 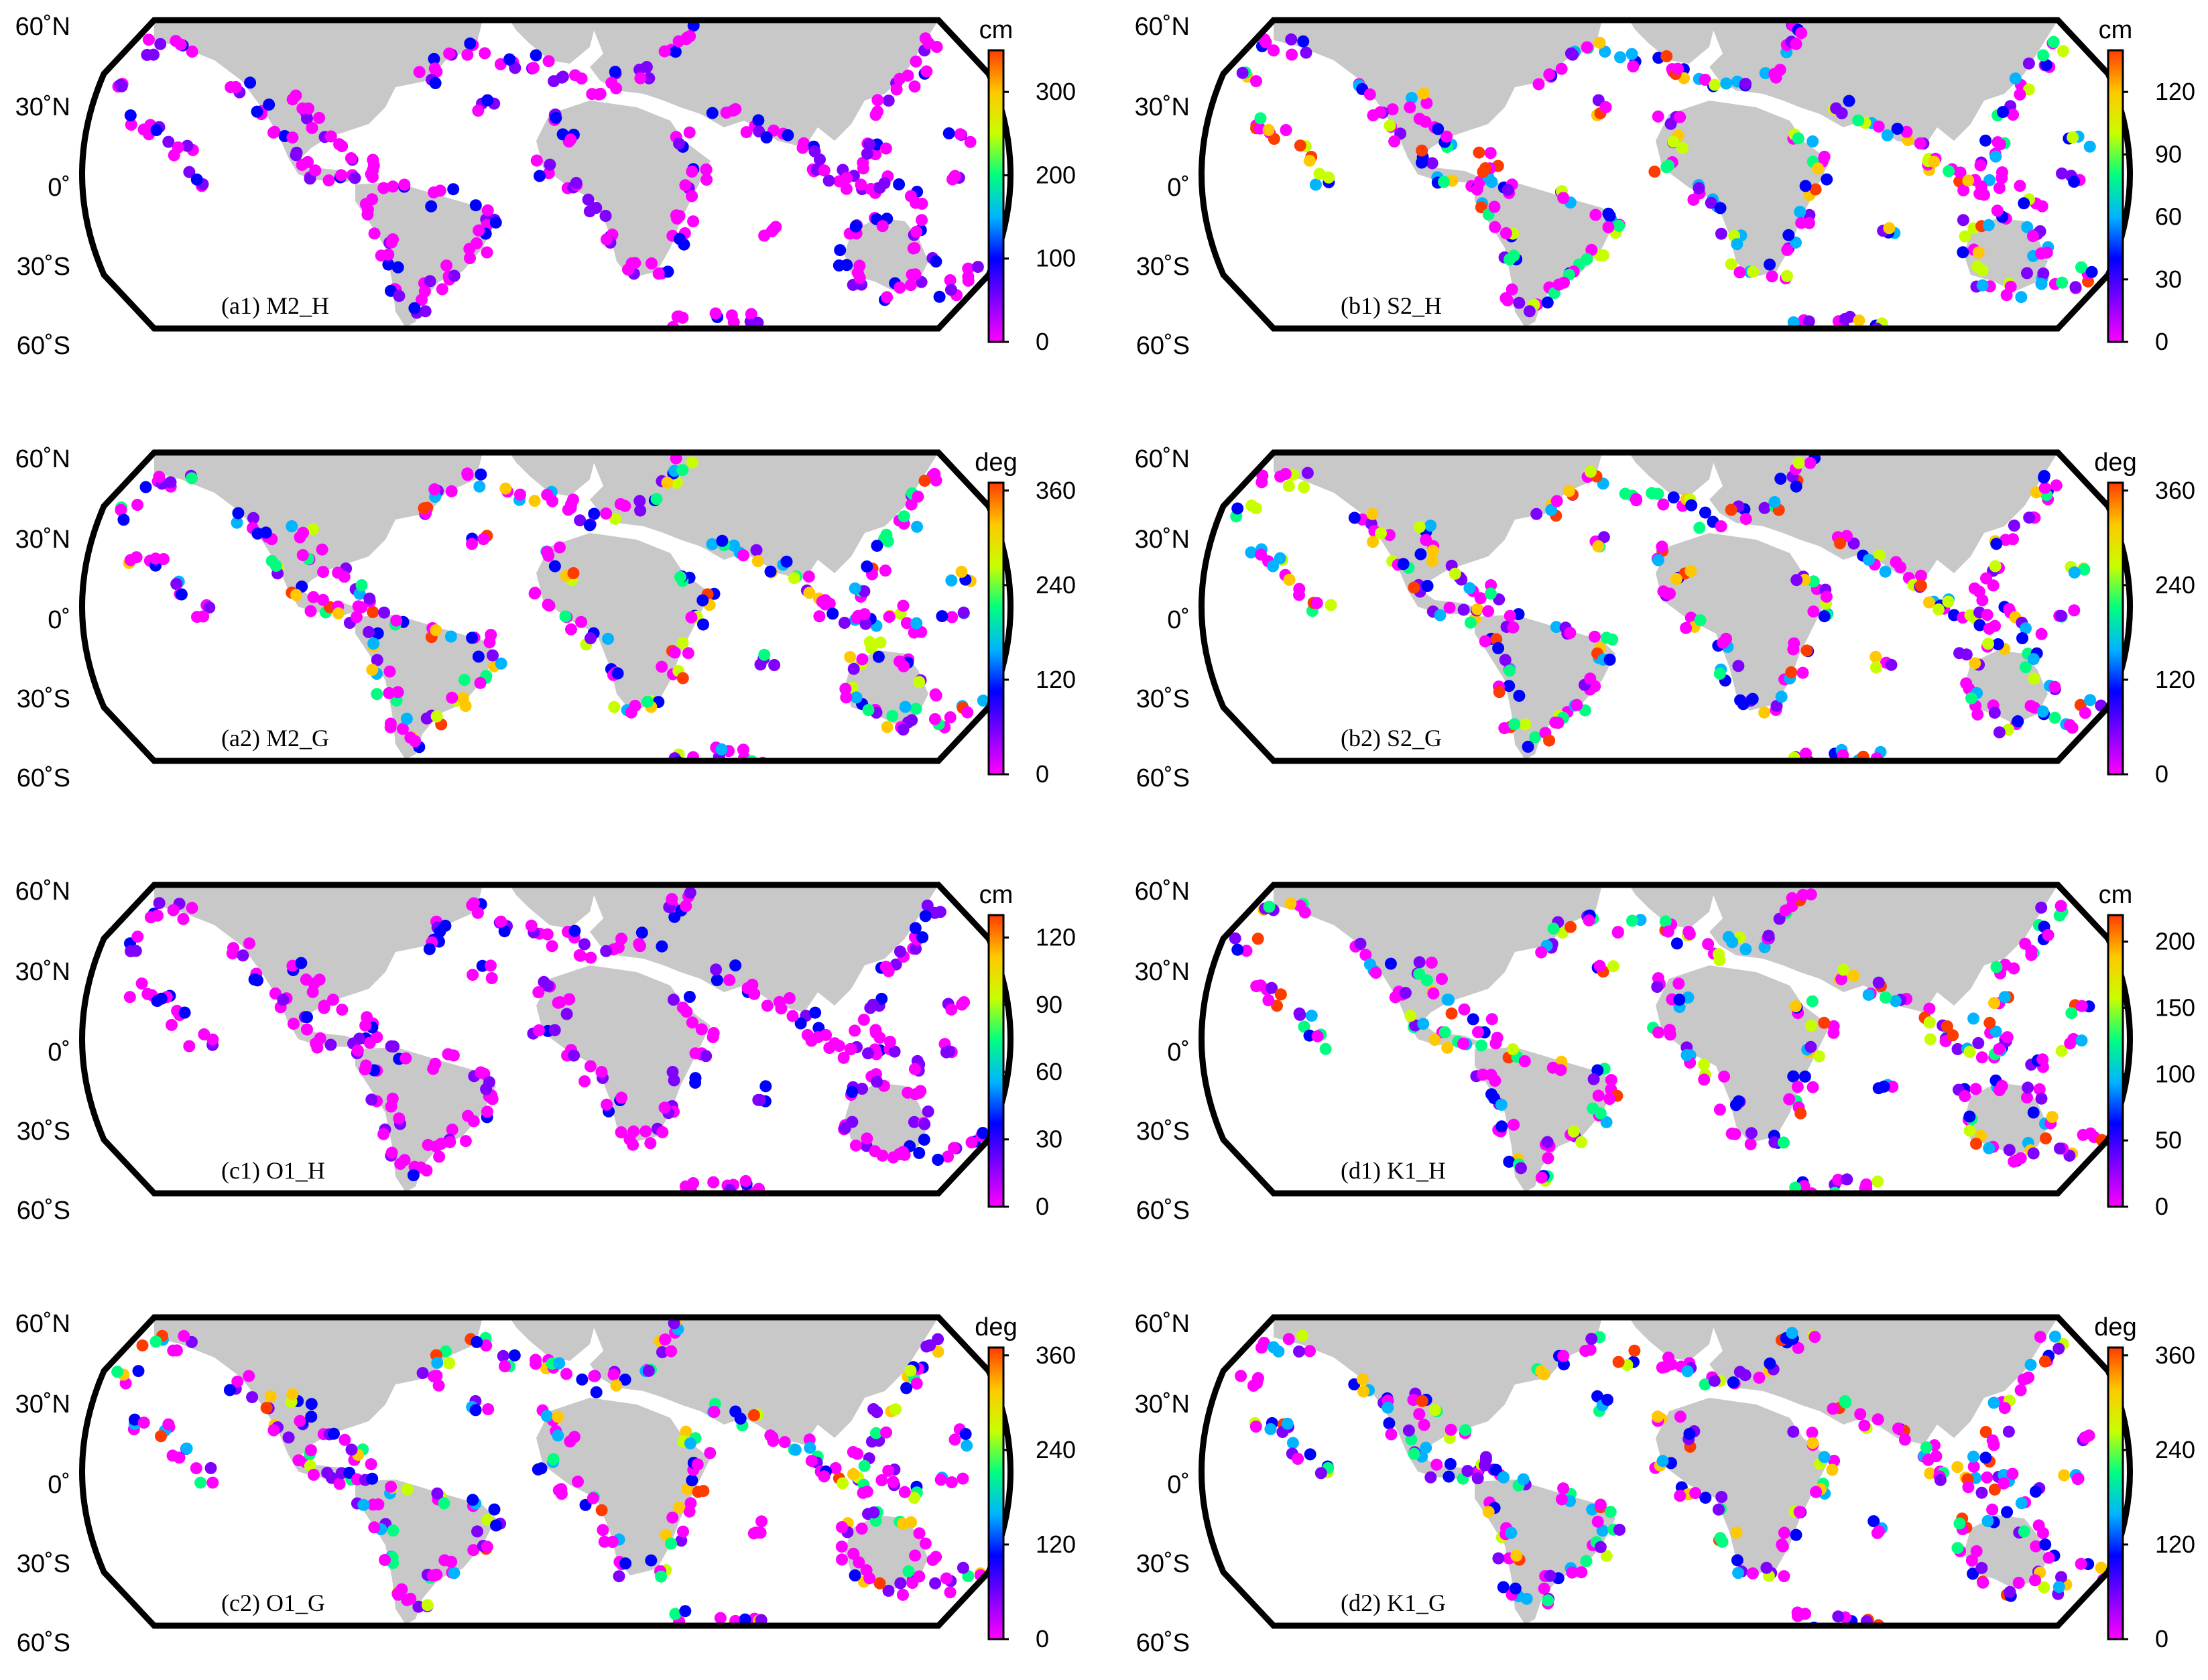 I want to click on latitude-label: 0˚, so click(x=1178, y=1052).